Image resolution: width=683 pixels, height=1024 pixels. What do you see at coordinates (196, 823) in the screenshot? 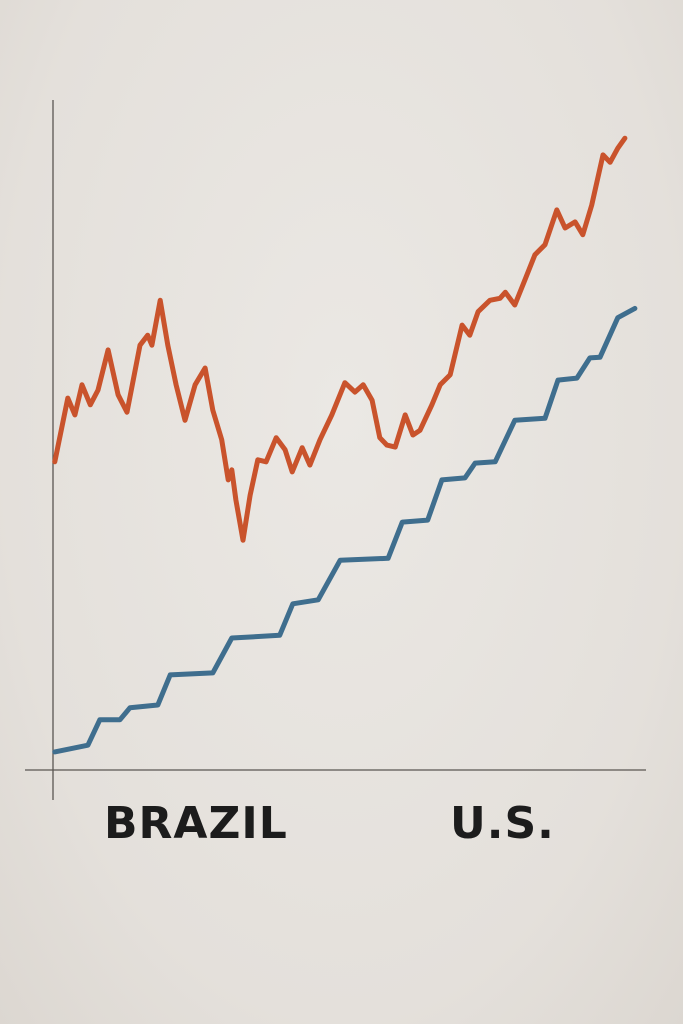
I see `axis-label-brazil: BRAZIL` at bounding box center [196, 823].